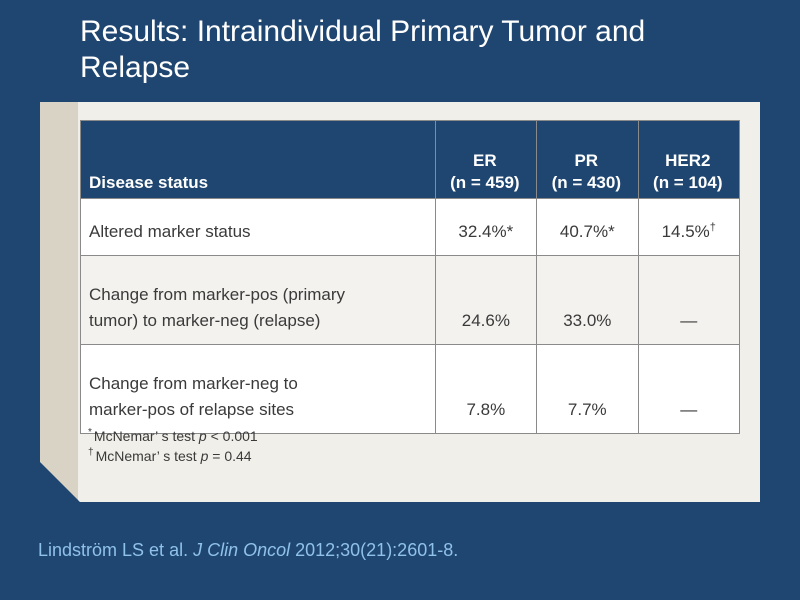 The image size is (800, 600). What do you see at coordinates (485, 182) in the screenshot?
I see `header-er-n: (n = 459)` at bounding box center [485, 182].